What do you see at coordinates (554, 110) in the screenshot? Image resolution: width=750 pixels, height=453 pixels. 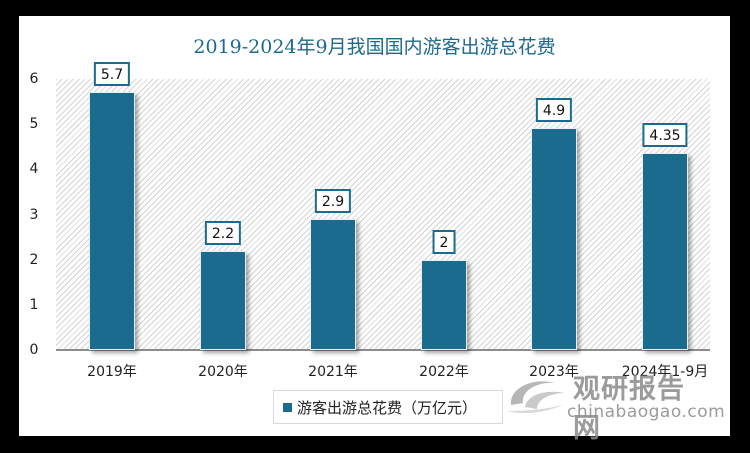 I see `data-label-2023: 4.9` at bounding box center [554, 110].